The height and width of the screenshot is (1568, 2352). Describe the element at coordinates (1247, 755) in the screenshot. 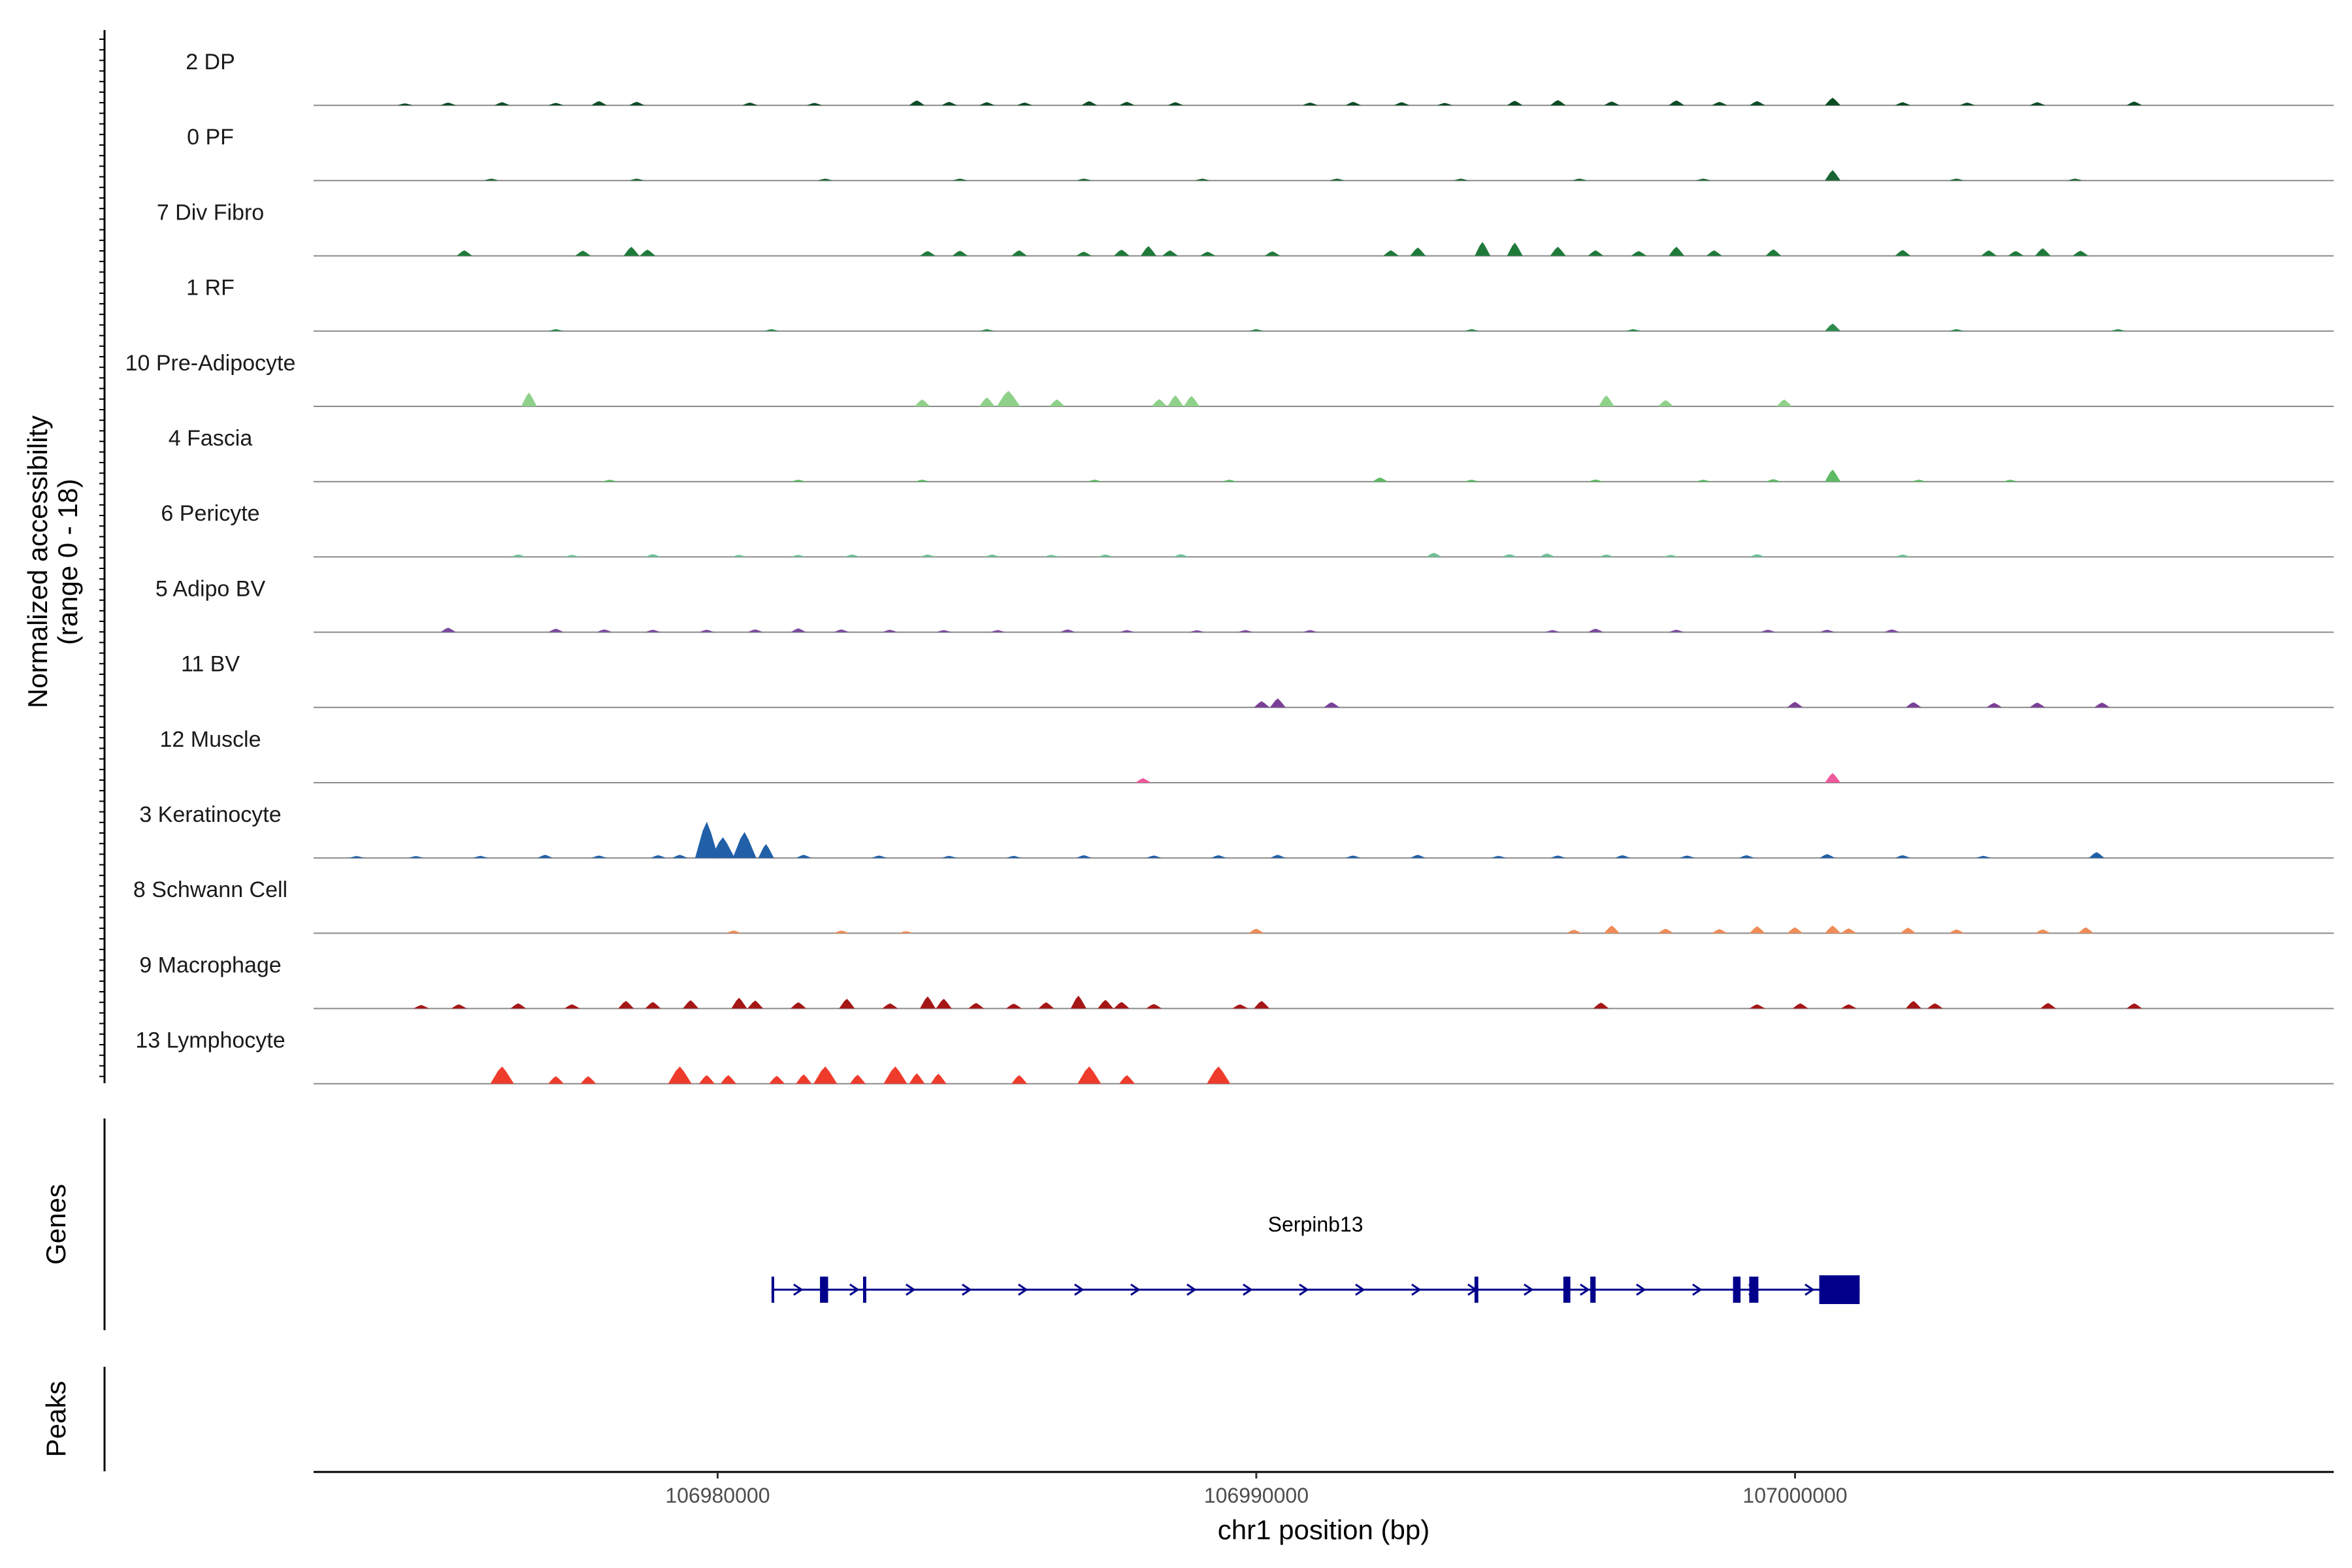

I see `track-12-muscle: 12 Muscle` at that location.